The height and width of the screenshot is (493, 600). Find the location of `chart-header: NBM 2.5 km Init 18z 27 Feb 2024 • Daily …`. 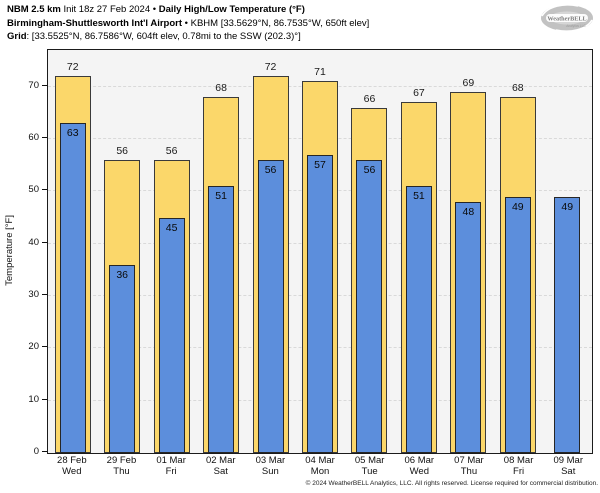

chart-header: NBM 2.5 km Init 18z 27 Feb 2024 • Daily … is located at coordinates (188, 23).